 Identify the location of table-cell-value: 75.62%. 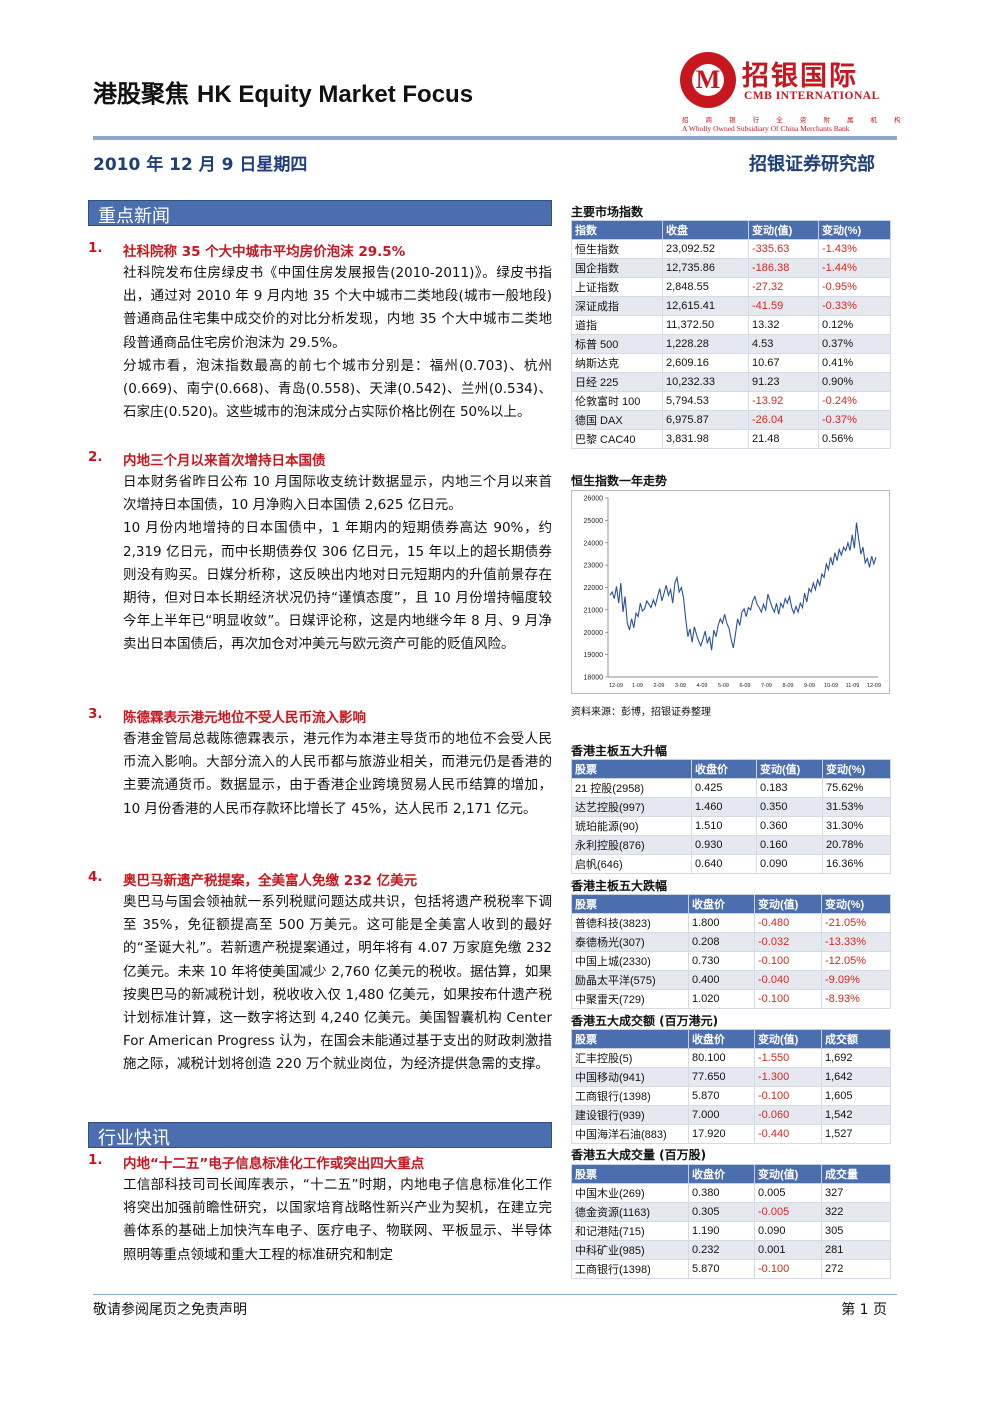
(856, 788).